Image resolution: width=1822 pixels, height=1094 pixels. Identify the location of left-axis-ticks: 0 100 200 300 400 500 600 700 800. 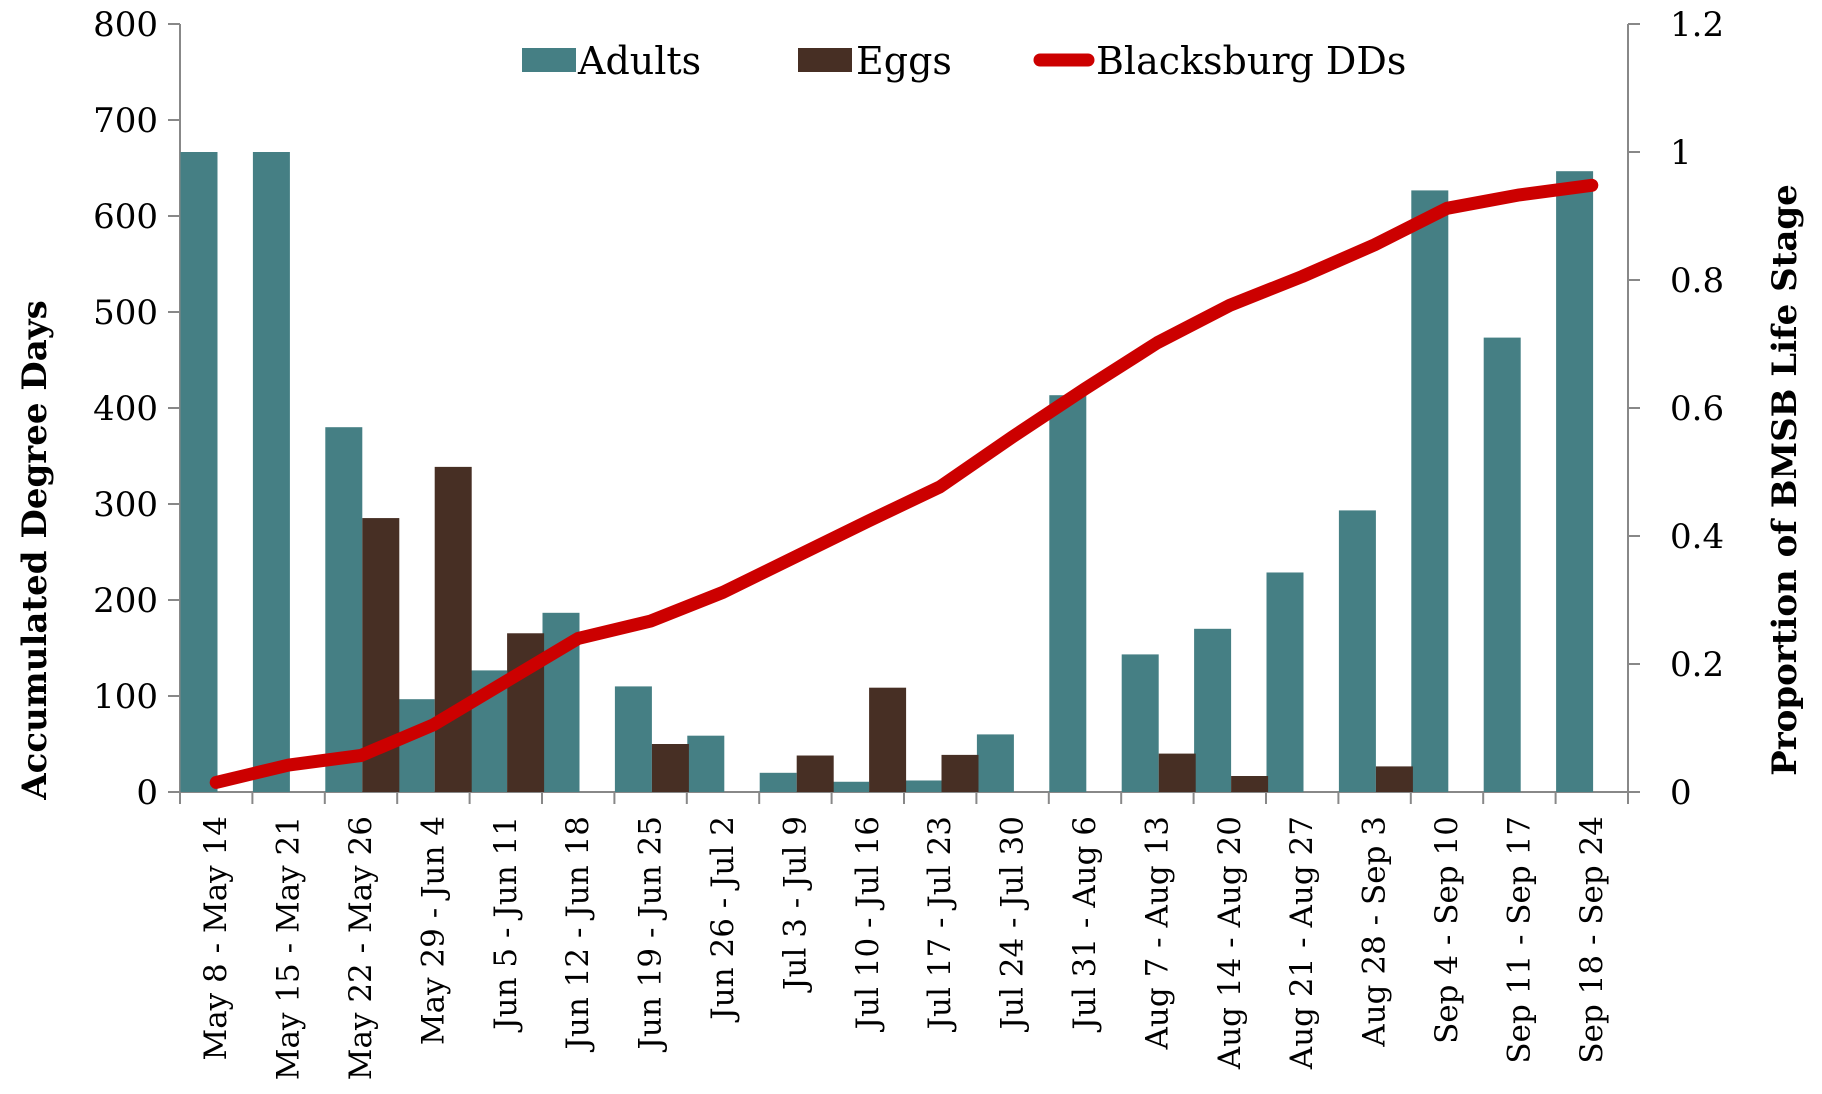
(136, 409).